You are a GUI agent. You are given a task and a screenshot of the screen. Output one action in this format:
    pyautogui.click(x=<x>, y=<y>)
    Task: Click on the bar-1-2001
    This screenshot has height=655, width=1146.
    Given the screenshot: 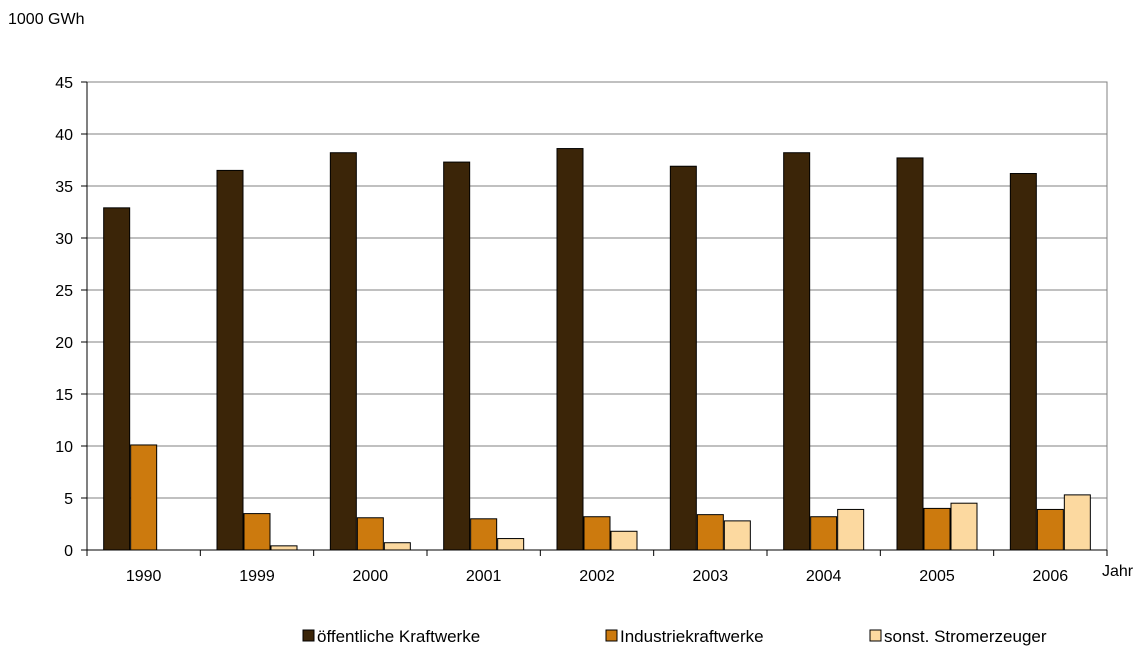 What is the action you would take?
    pyautogui.click(x=457, y=356)
    